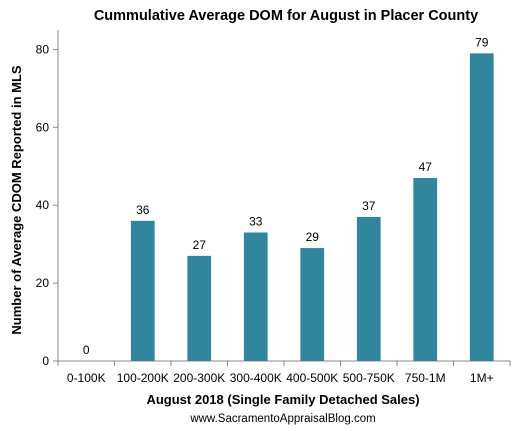 The height and width of the screenshot is (431, 529). What do you see at coordinates (86, 350) in the screenshot?
I see `data-label: 0` at bounding box center [86, 350].